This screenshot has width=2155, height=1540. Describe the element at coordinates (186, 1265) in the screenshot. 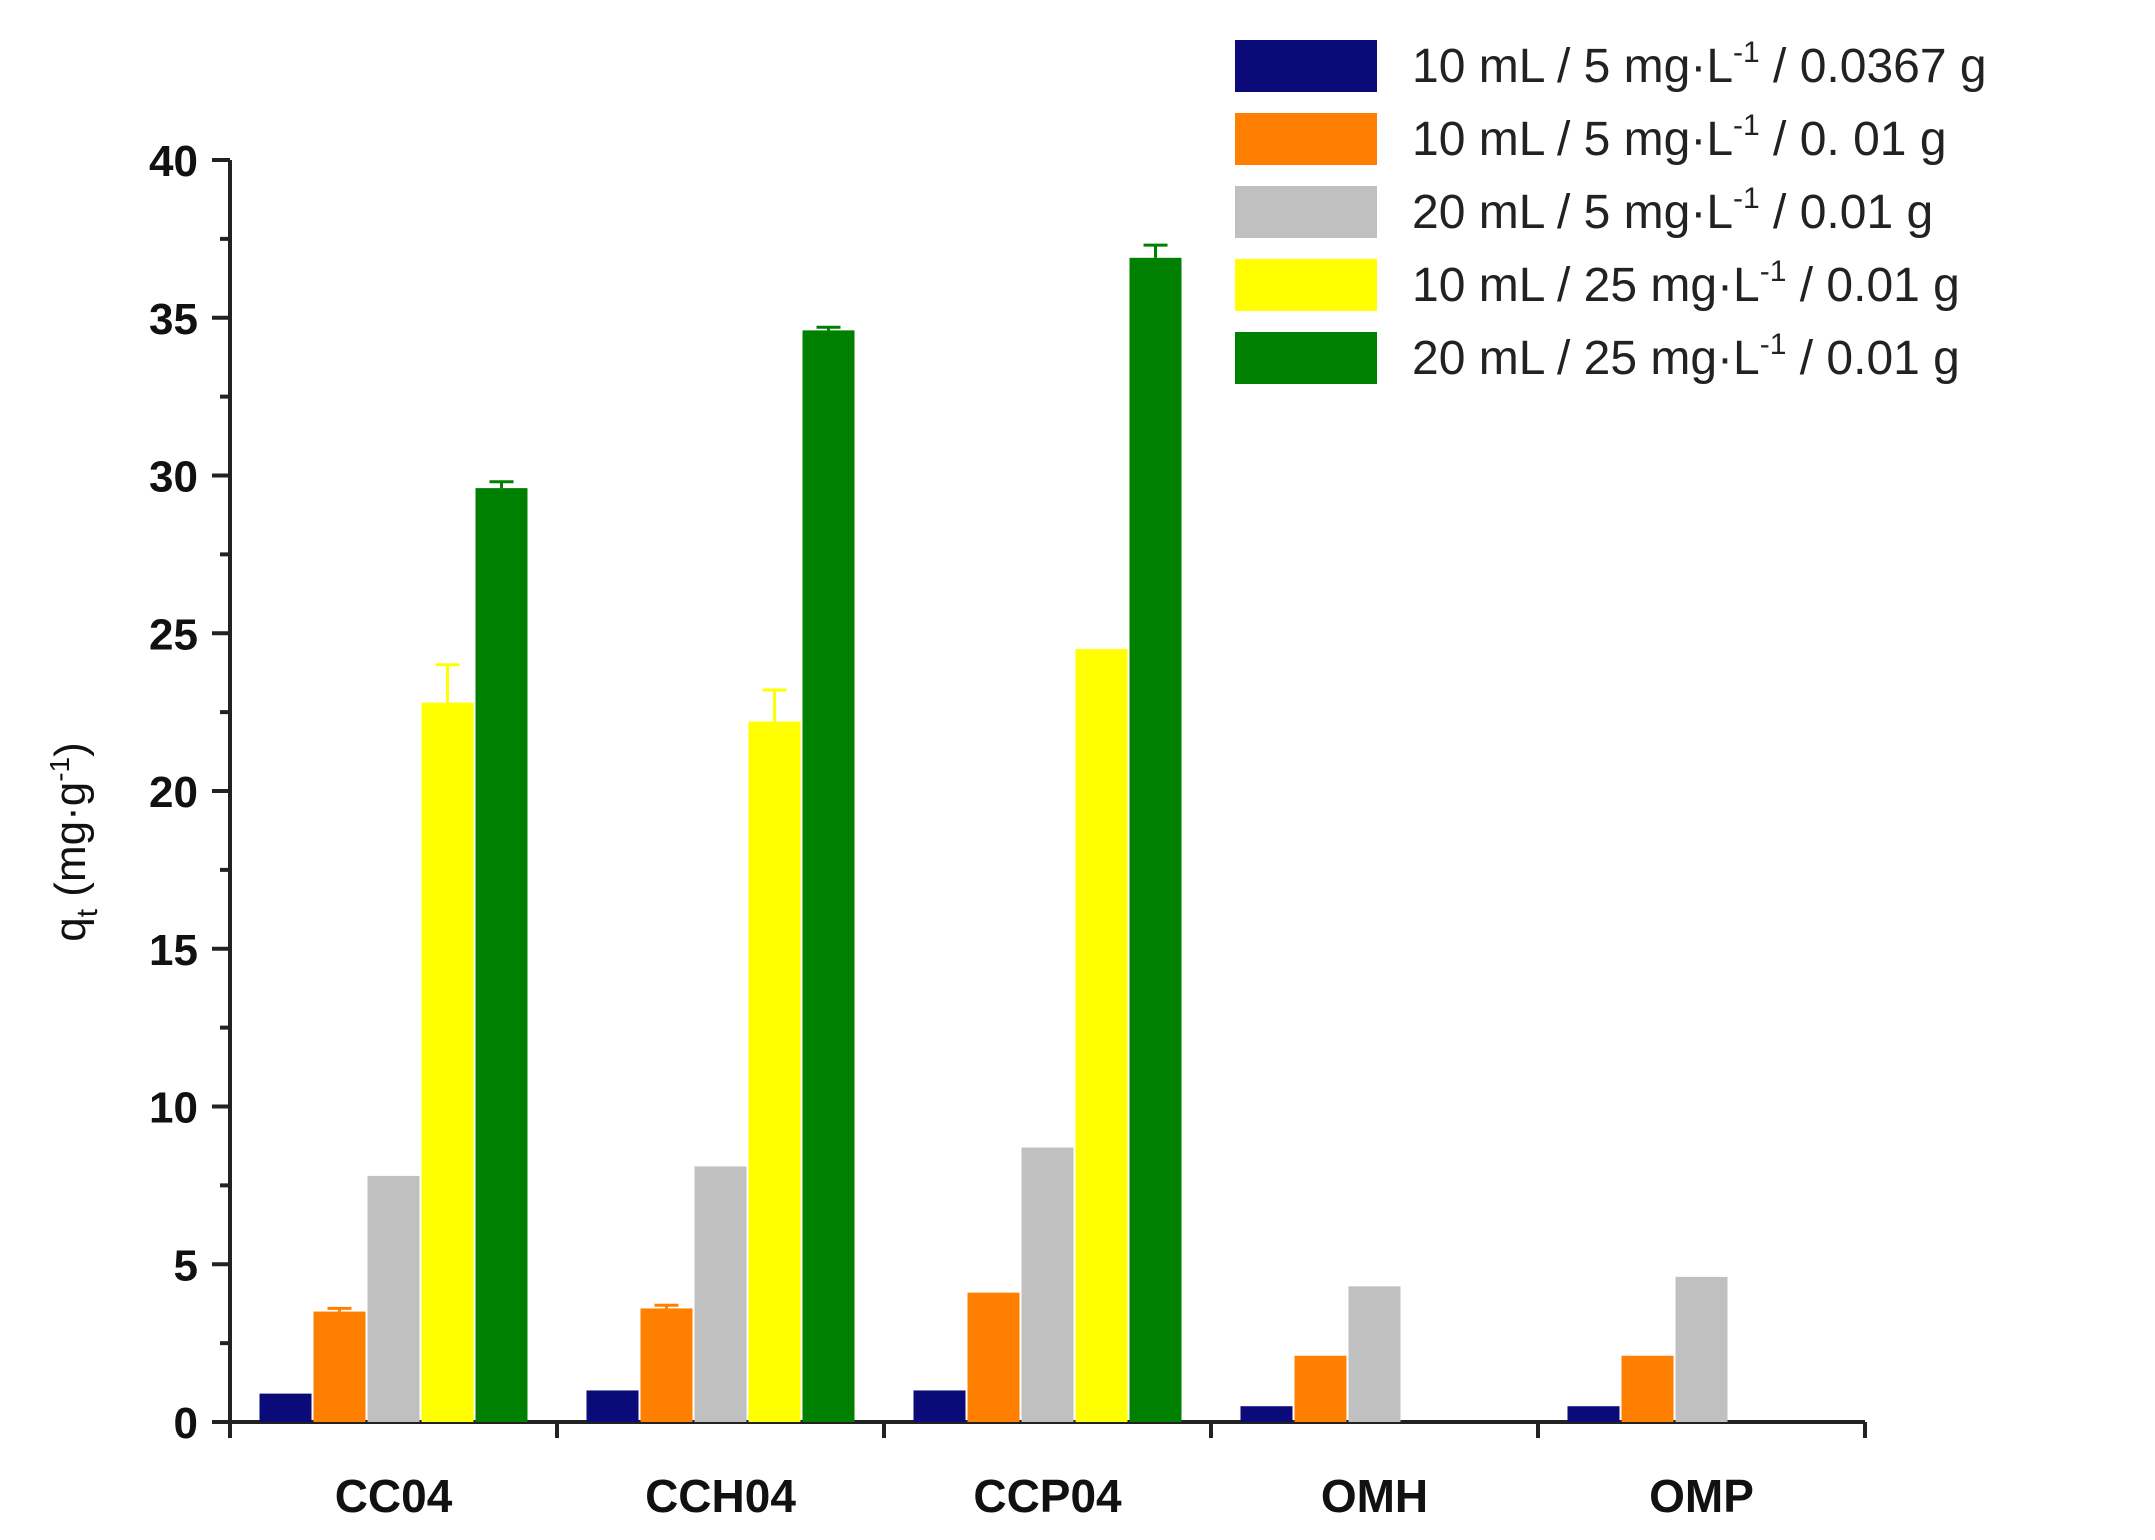

I see `y-tick-label: 5` at that location.